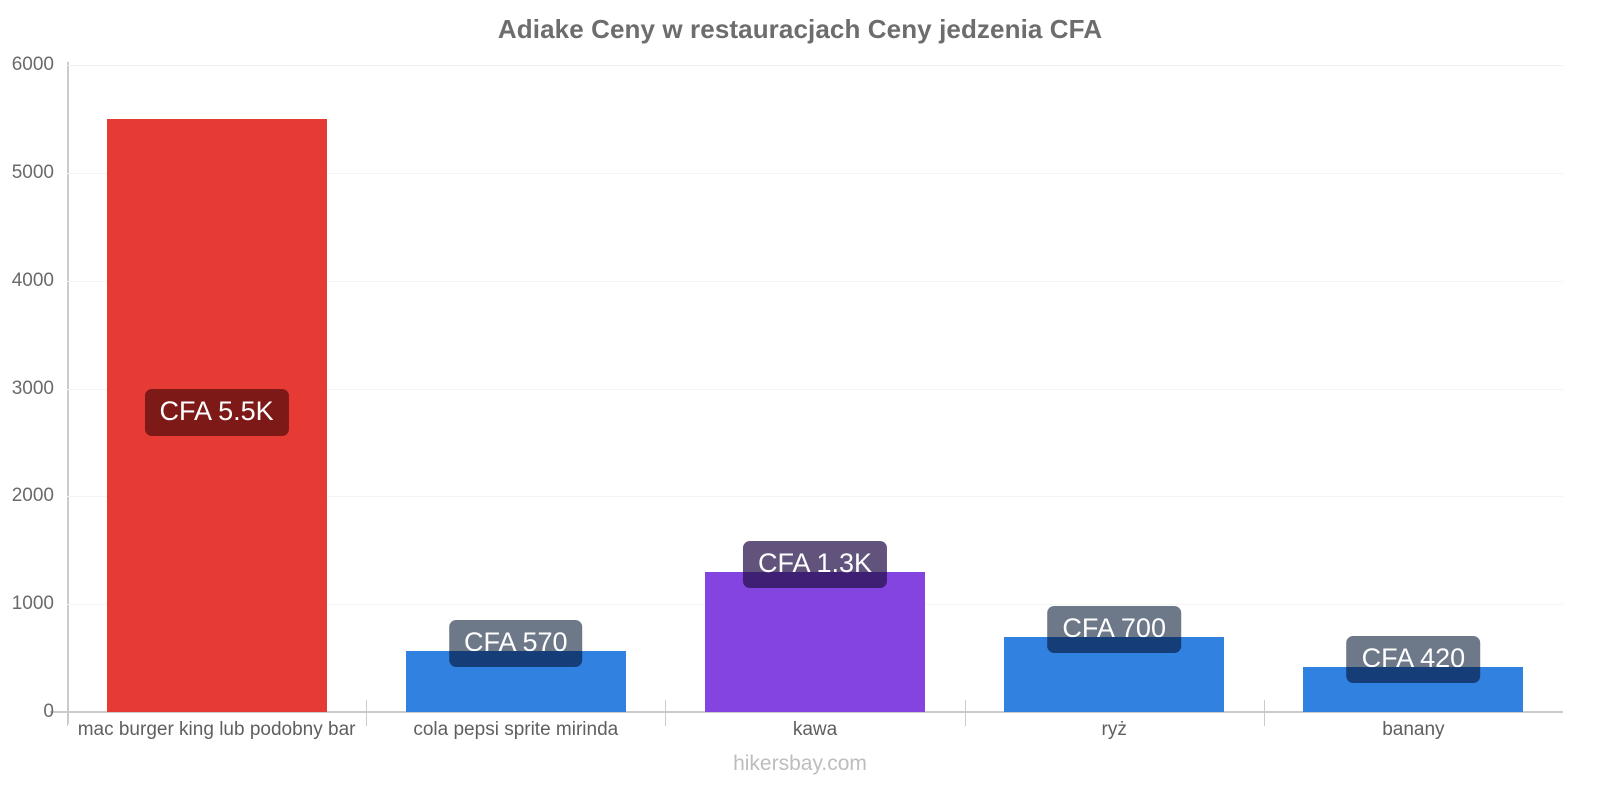 The height and width of the screenshot is (800, 1600). Describe the element at coordinates (1114, 729) in the screenshot. I see `x-axis-tick-label: ryż` at that location.